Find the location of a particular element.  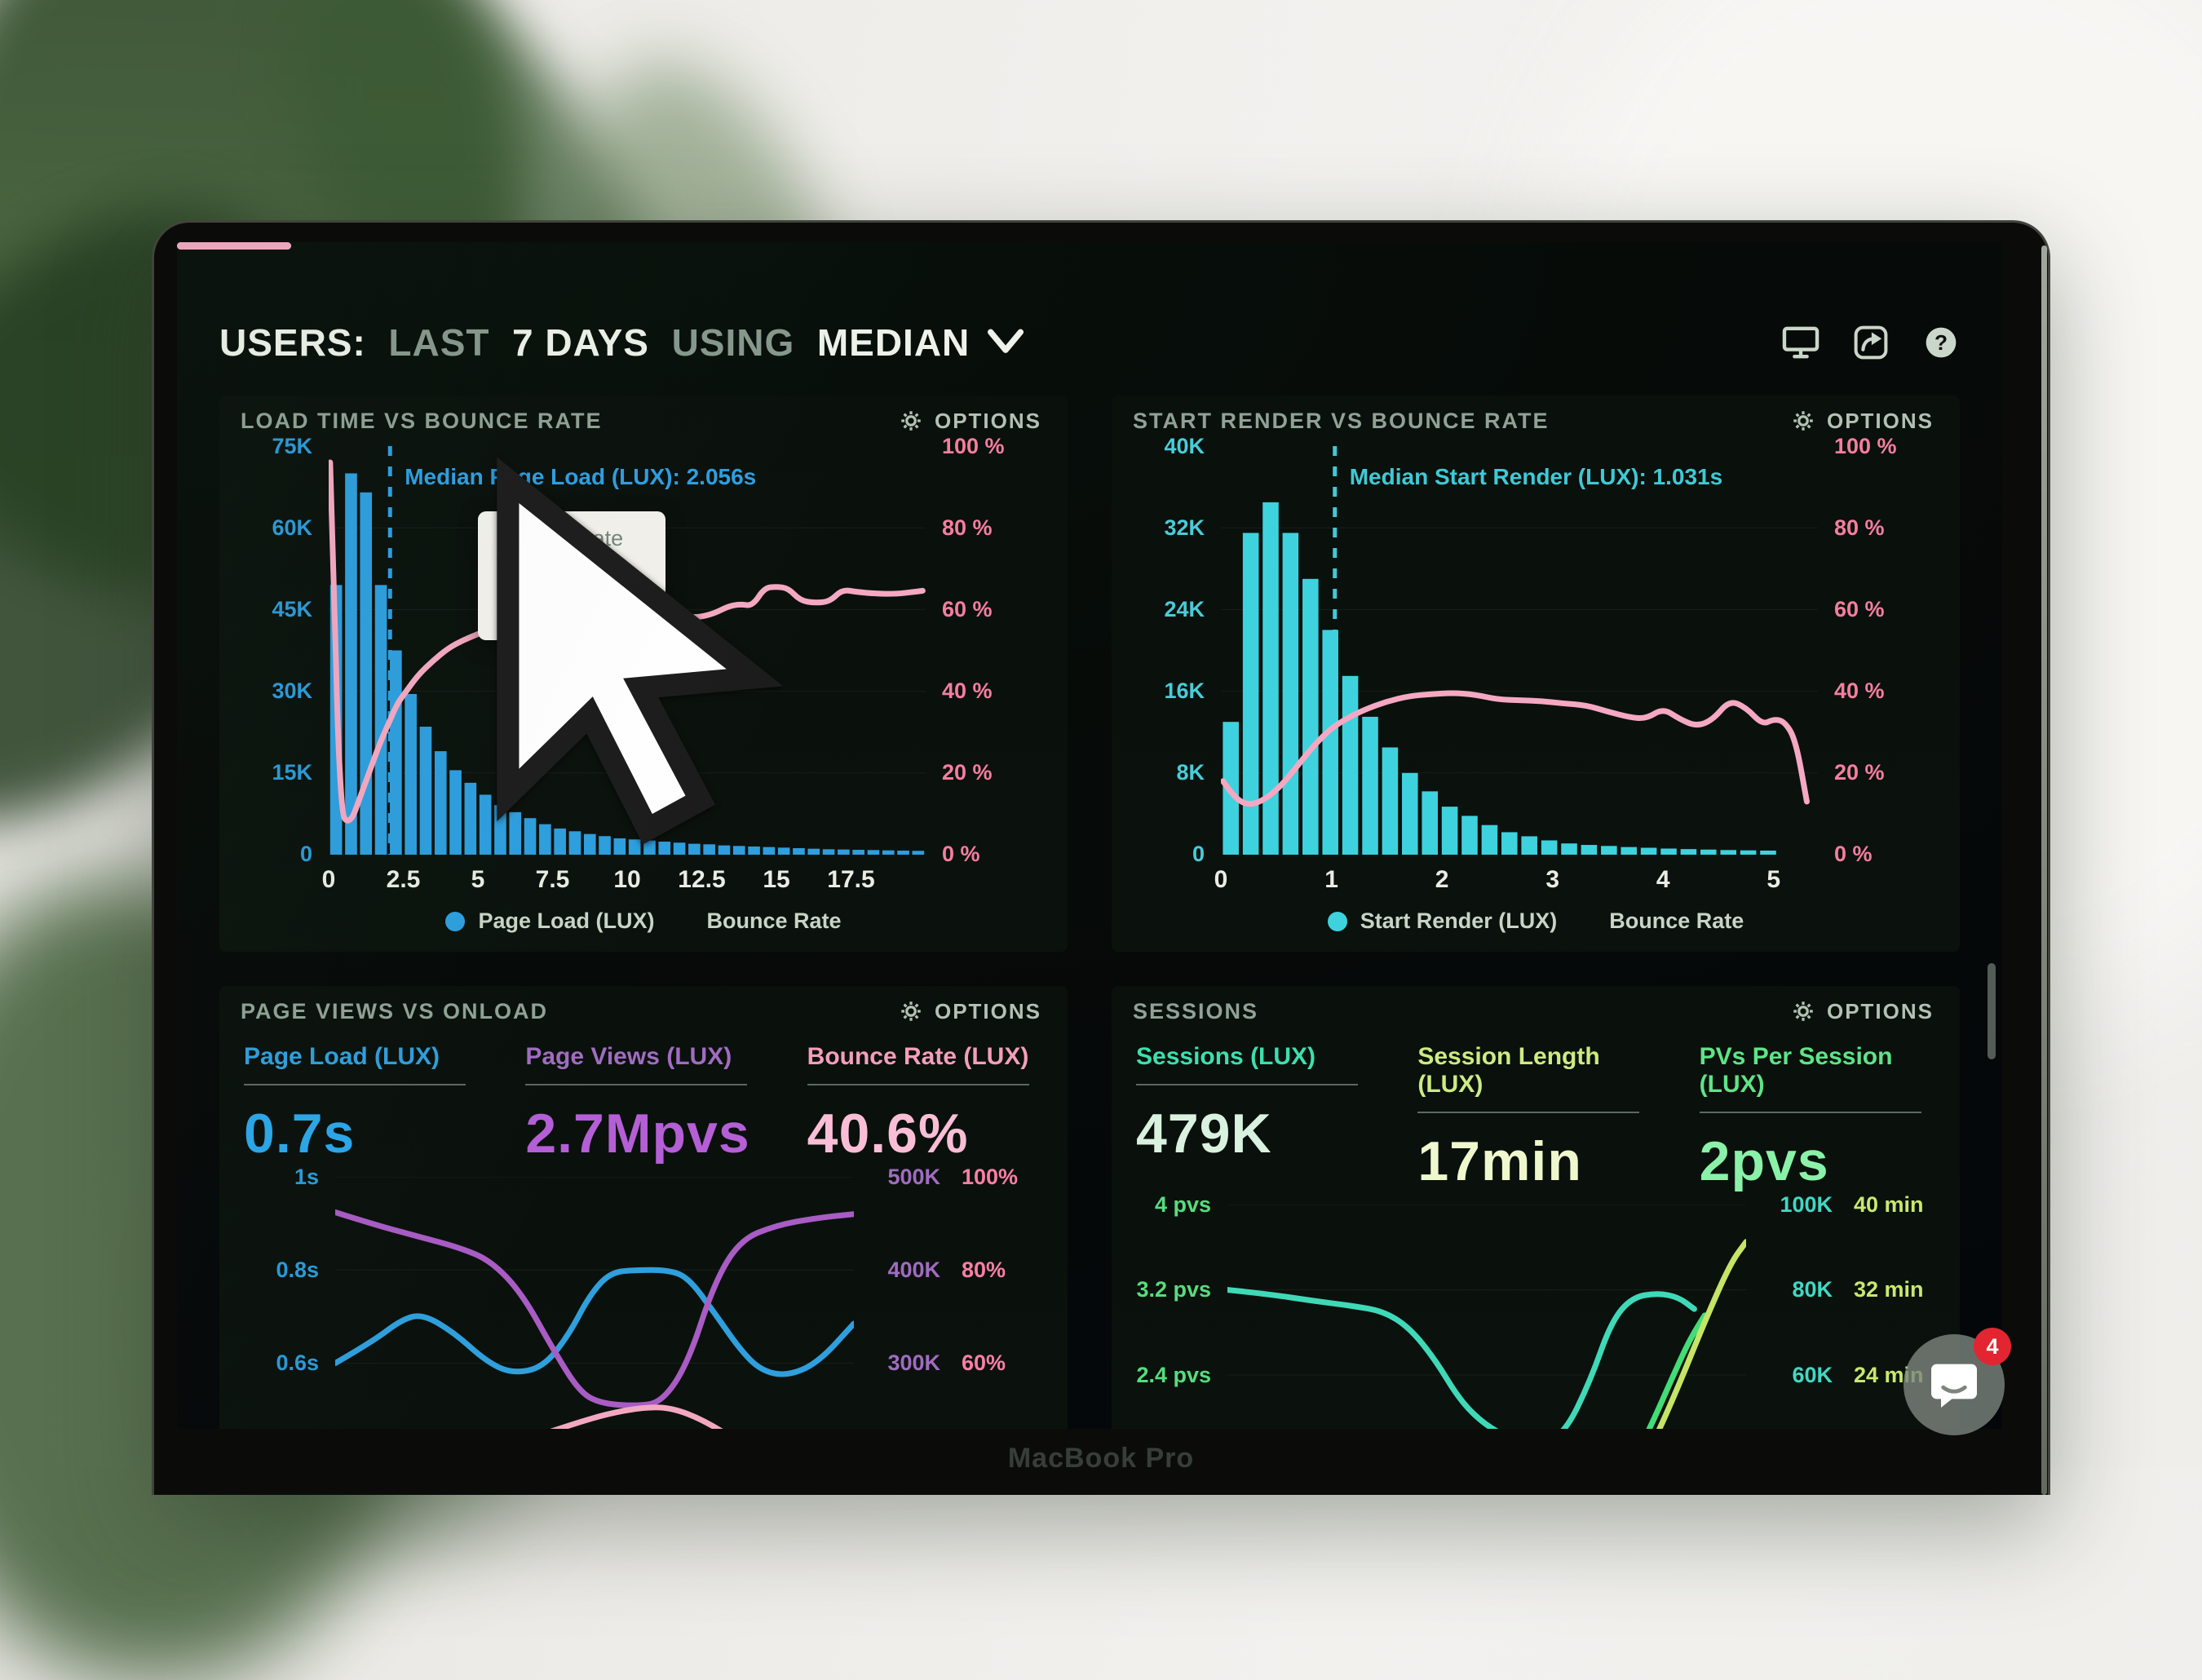

help-icon: ? is located at coordinates (1941, 342).